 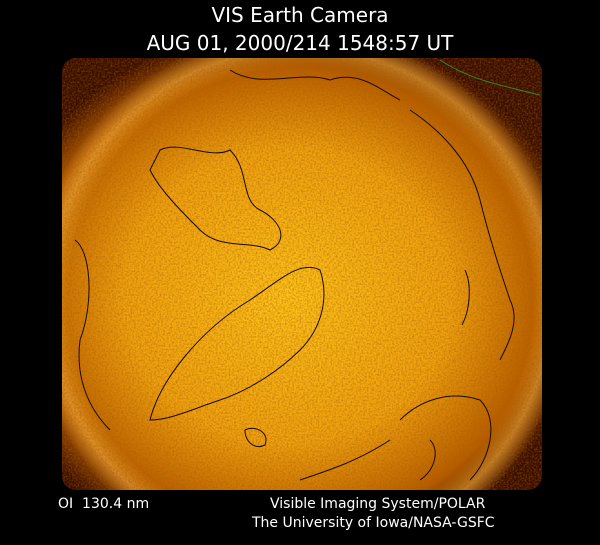 What do you see at coordinates (103, 504) in the screenshot?
I see `wavelength: OI 130.4 nm` at bounding box center [103, 504].